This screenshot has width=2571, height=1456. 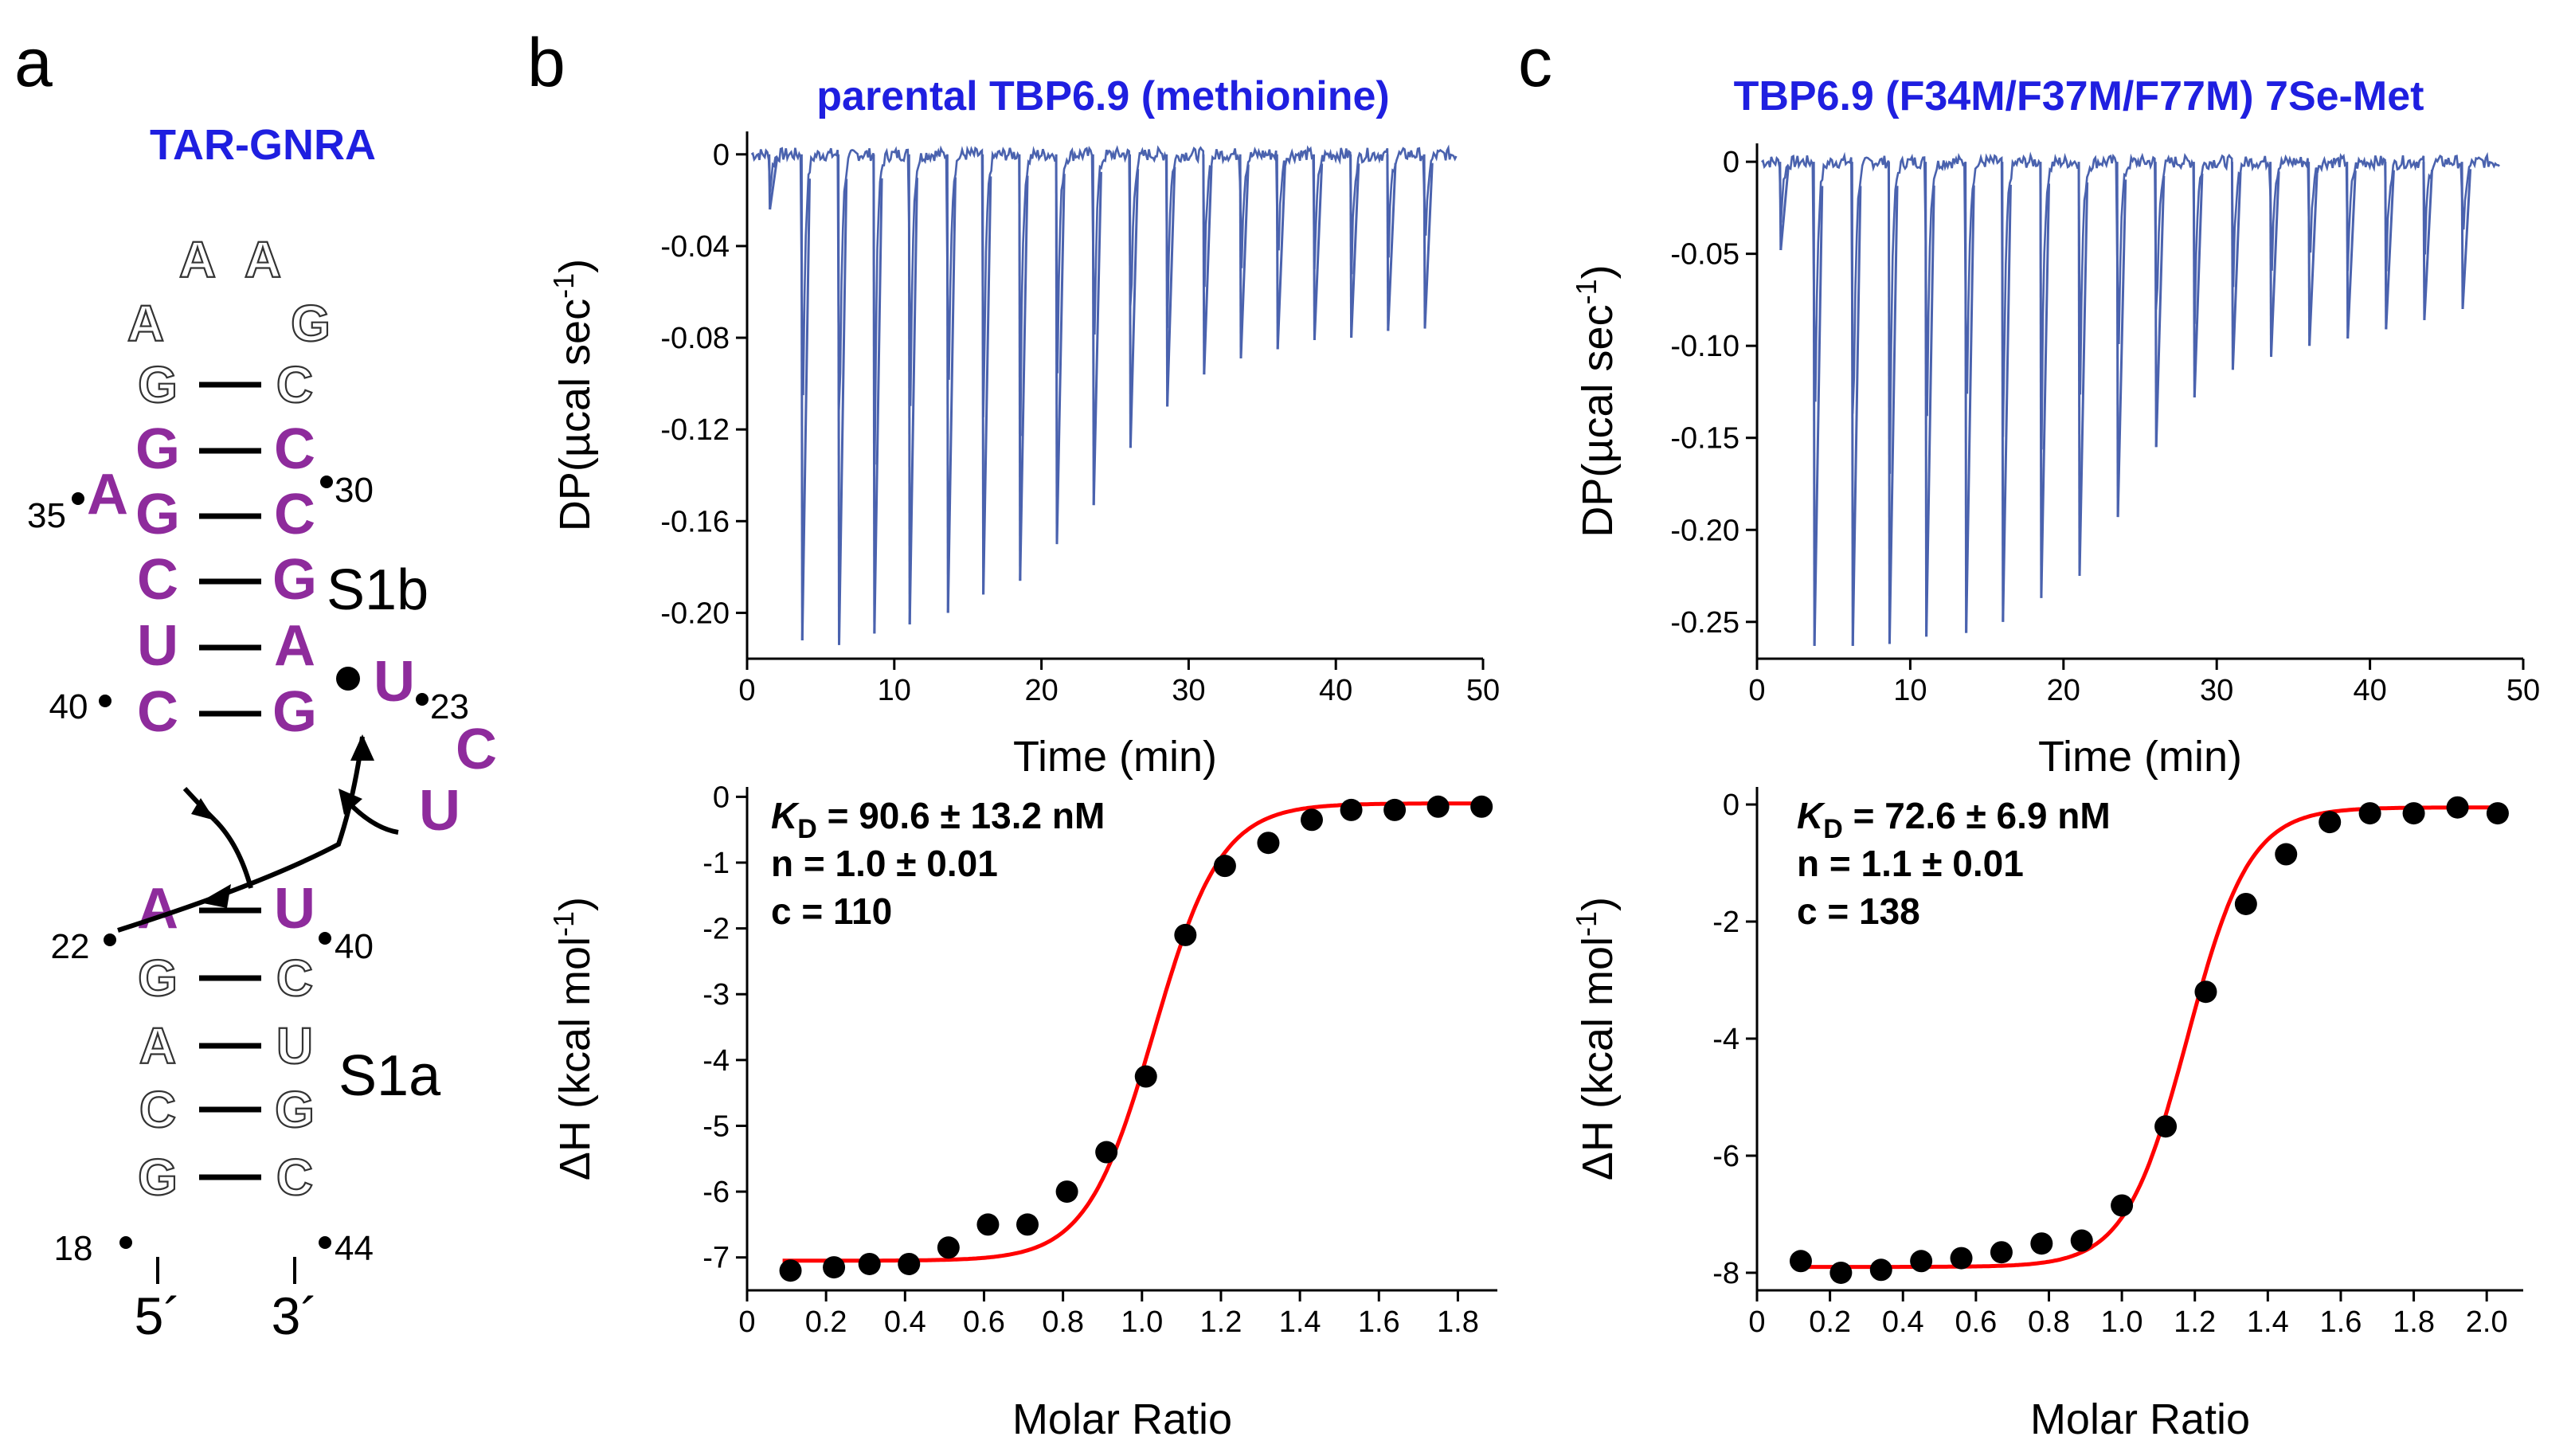 What do you see at coordinates (350, 802) in the screenshot?
I see `arrowhead-left` at bounding box center [350, 802].